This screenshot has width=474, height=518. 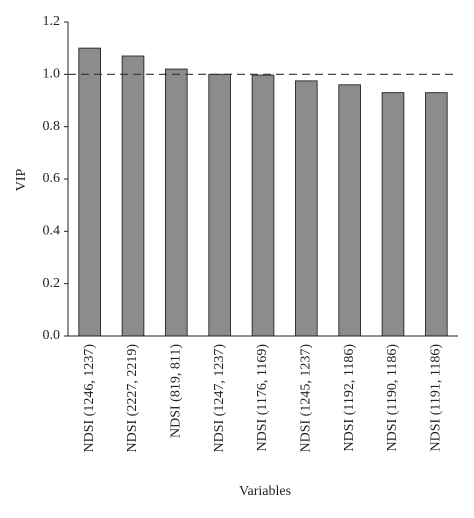 I want to click on y-tick-label: 1.0, so click(x=52, y=74).